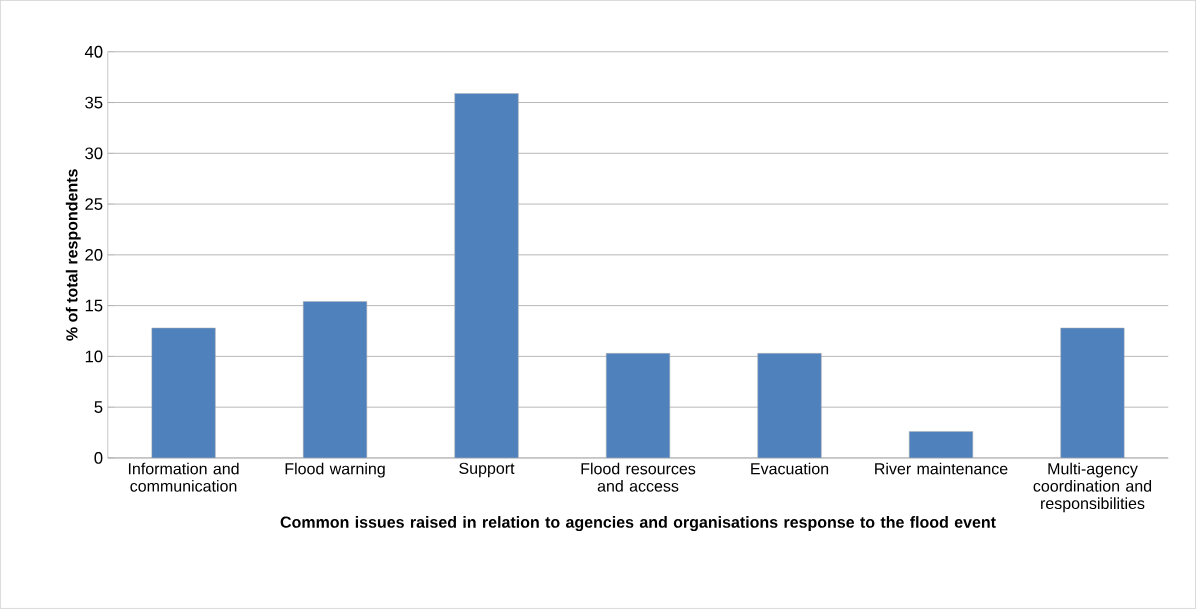  What do you see at coordinates (94, 153) in the screenshot?
I see `y-tick-label: 30` at bounding box center [94, 153].